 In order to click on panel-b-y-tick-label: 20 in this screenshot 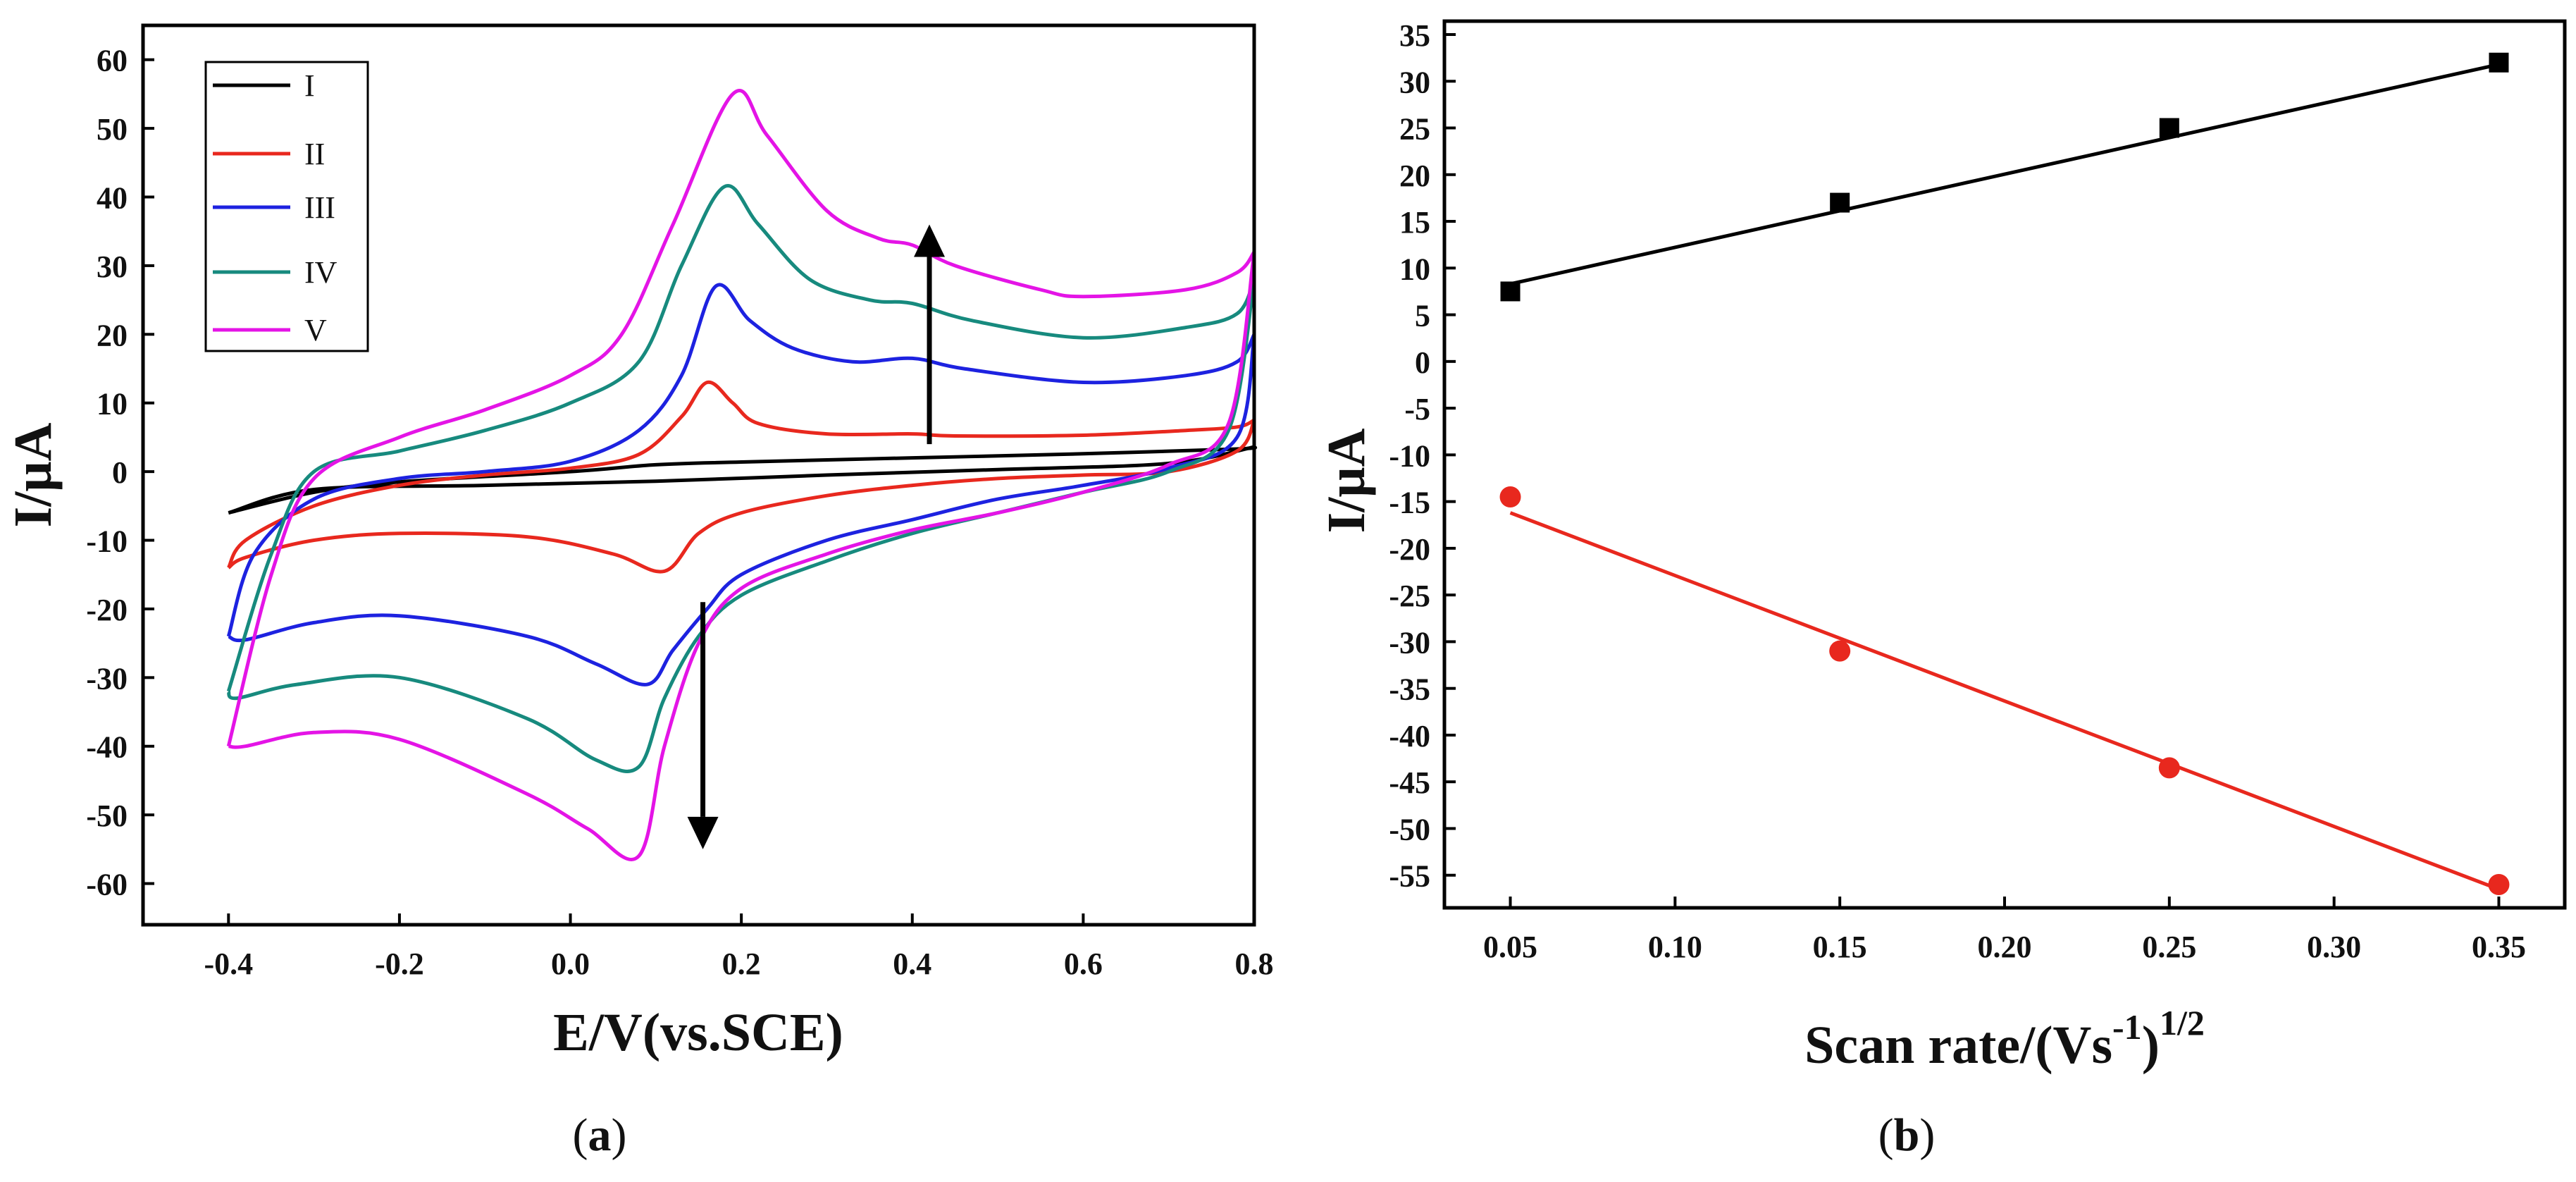, I will do `click(1414, 176)`.